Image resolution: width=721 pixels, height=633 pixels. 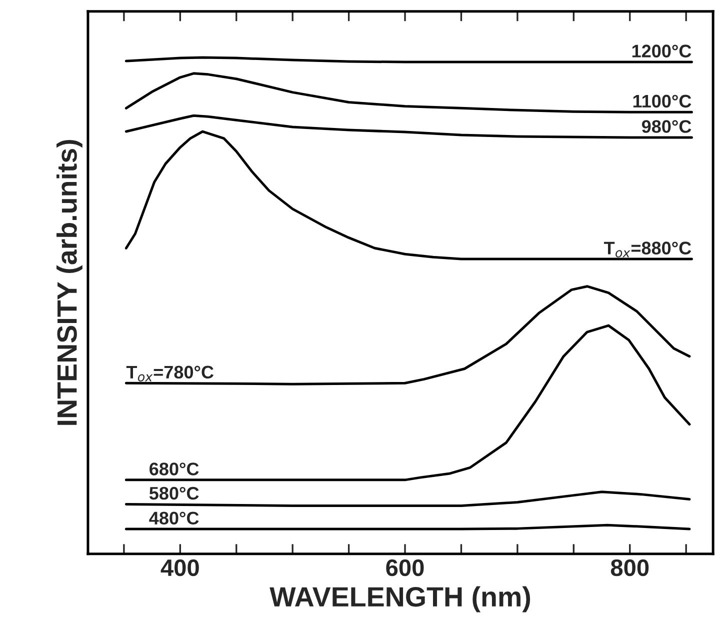 What do you see at coordinates (662, 51) in the screenshot?
I see `series-label: 1200°C` at bounding box center [662, 51].